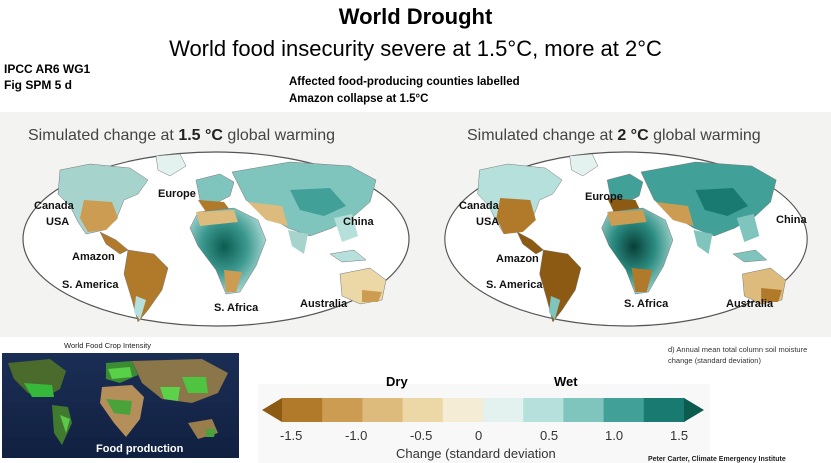 This screenshot has width=831, height=463. Describe the element at coordinates (348, 256) in the screenshot. I see `map-1-indonesia` at that location.